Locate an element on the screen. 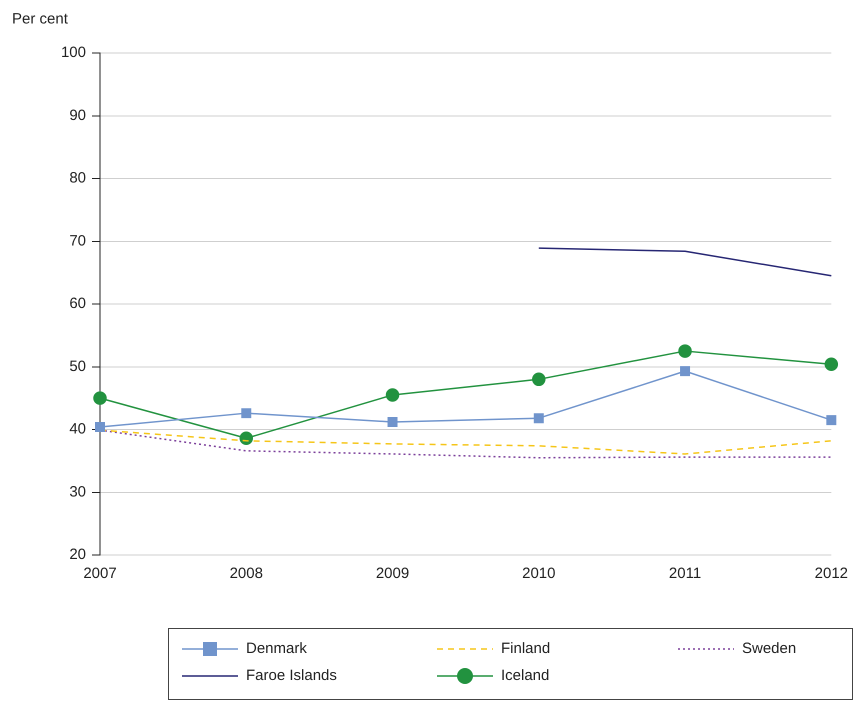 The height and width of the screenshot is (701, 858). x-tick-label: 2010 is located at coordinates (539, 573).